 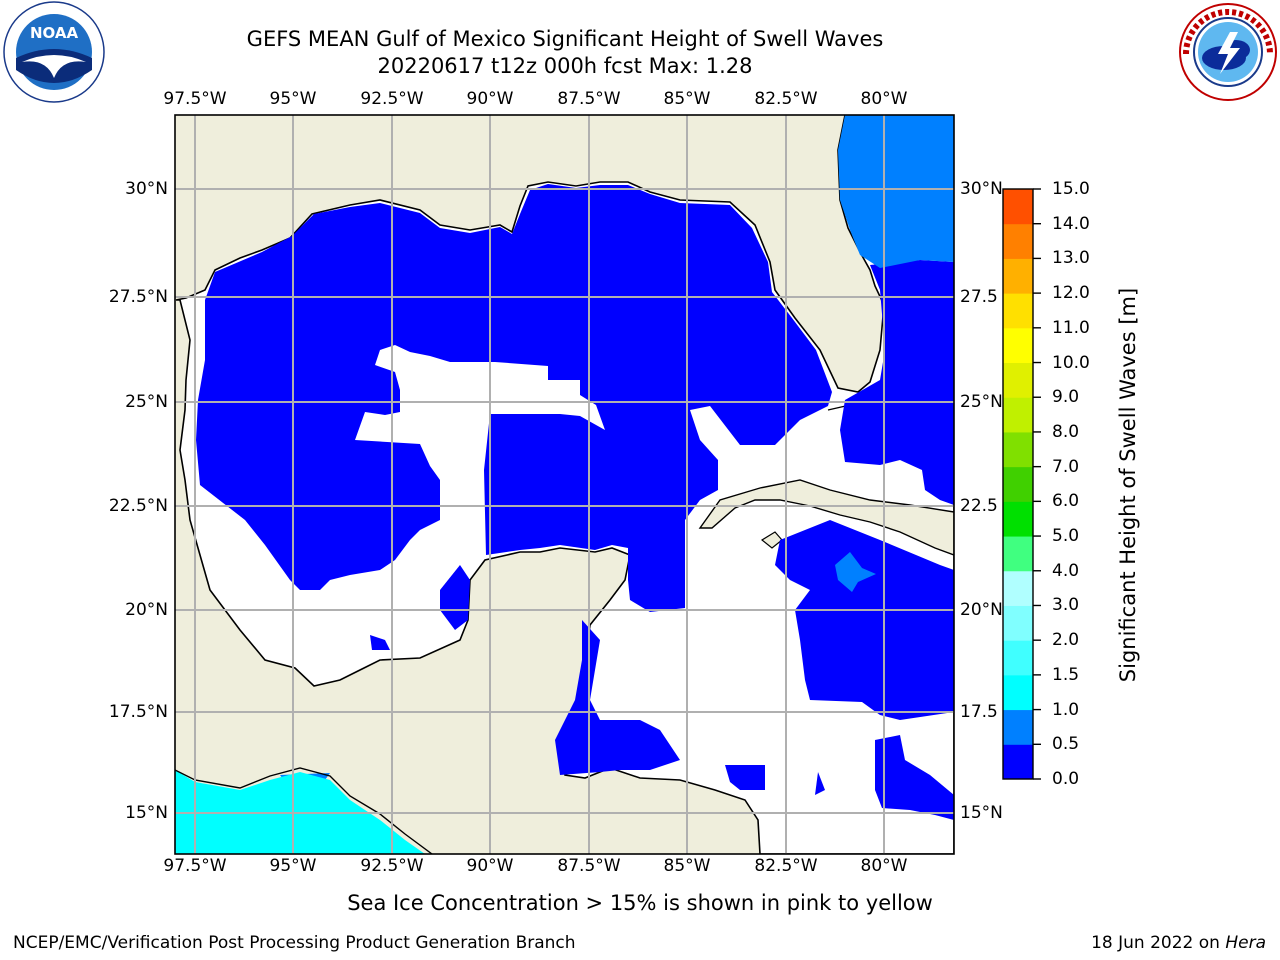 What do you see at coordinates (589, 866) in the screenshot?
I see `lon-tick-bottom: 87.5°W` at bounding box center [589, 866].